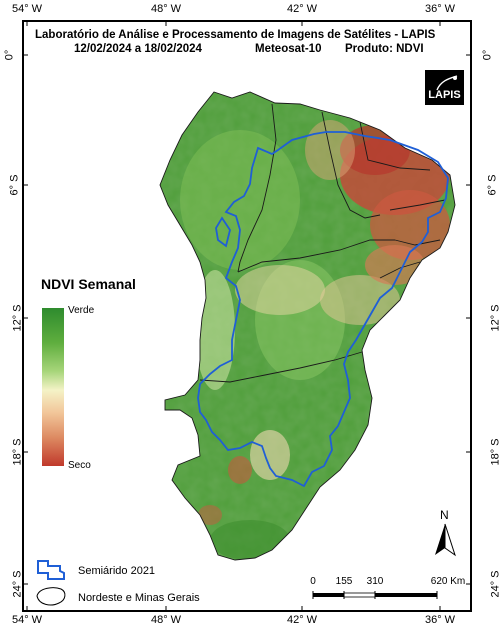 The height and width of the screenshot is (631, 500). I want to click on logo-text: LAPIS, so click(444, 95).